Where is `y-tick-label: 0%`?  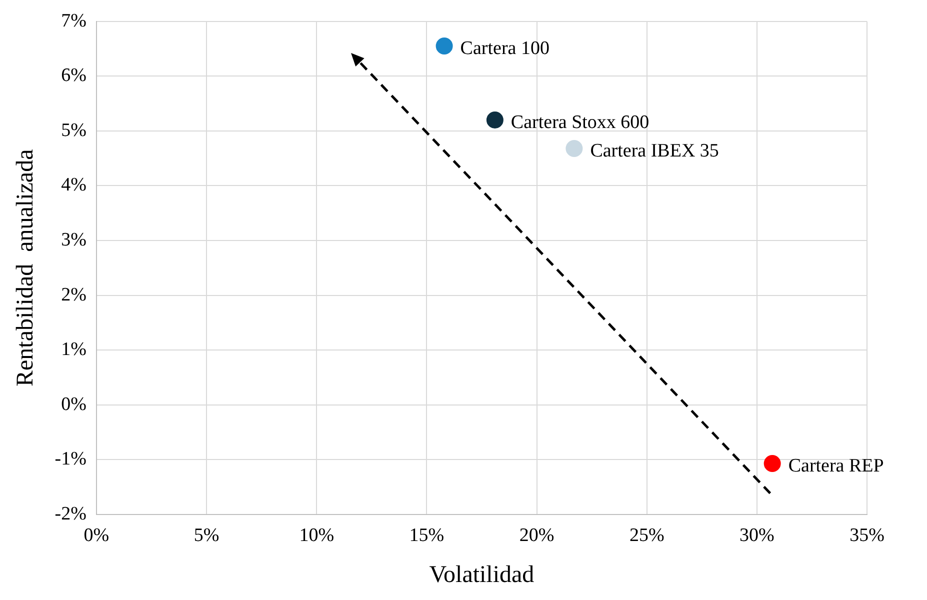
y-tick-label: 0% is located at coordinates (74, 404).